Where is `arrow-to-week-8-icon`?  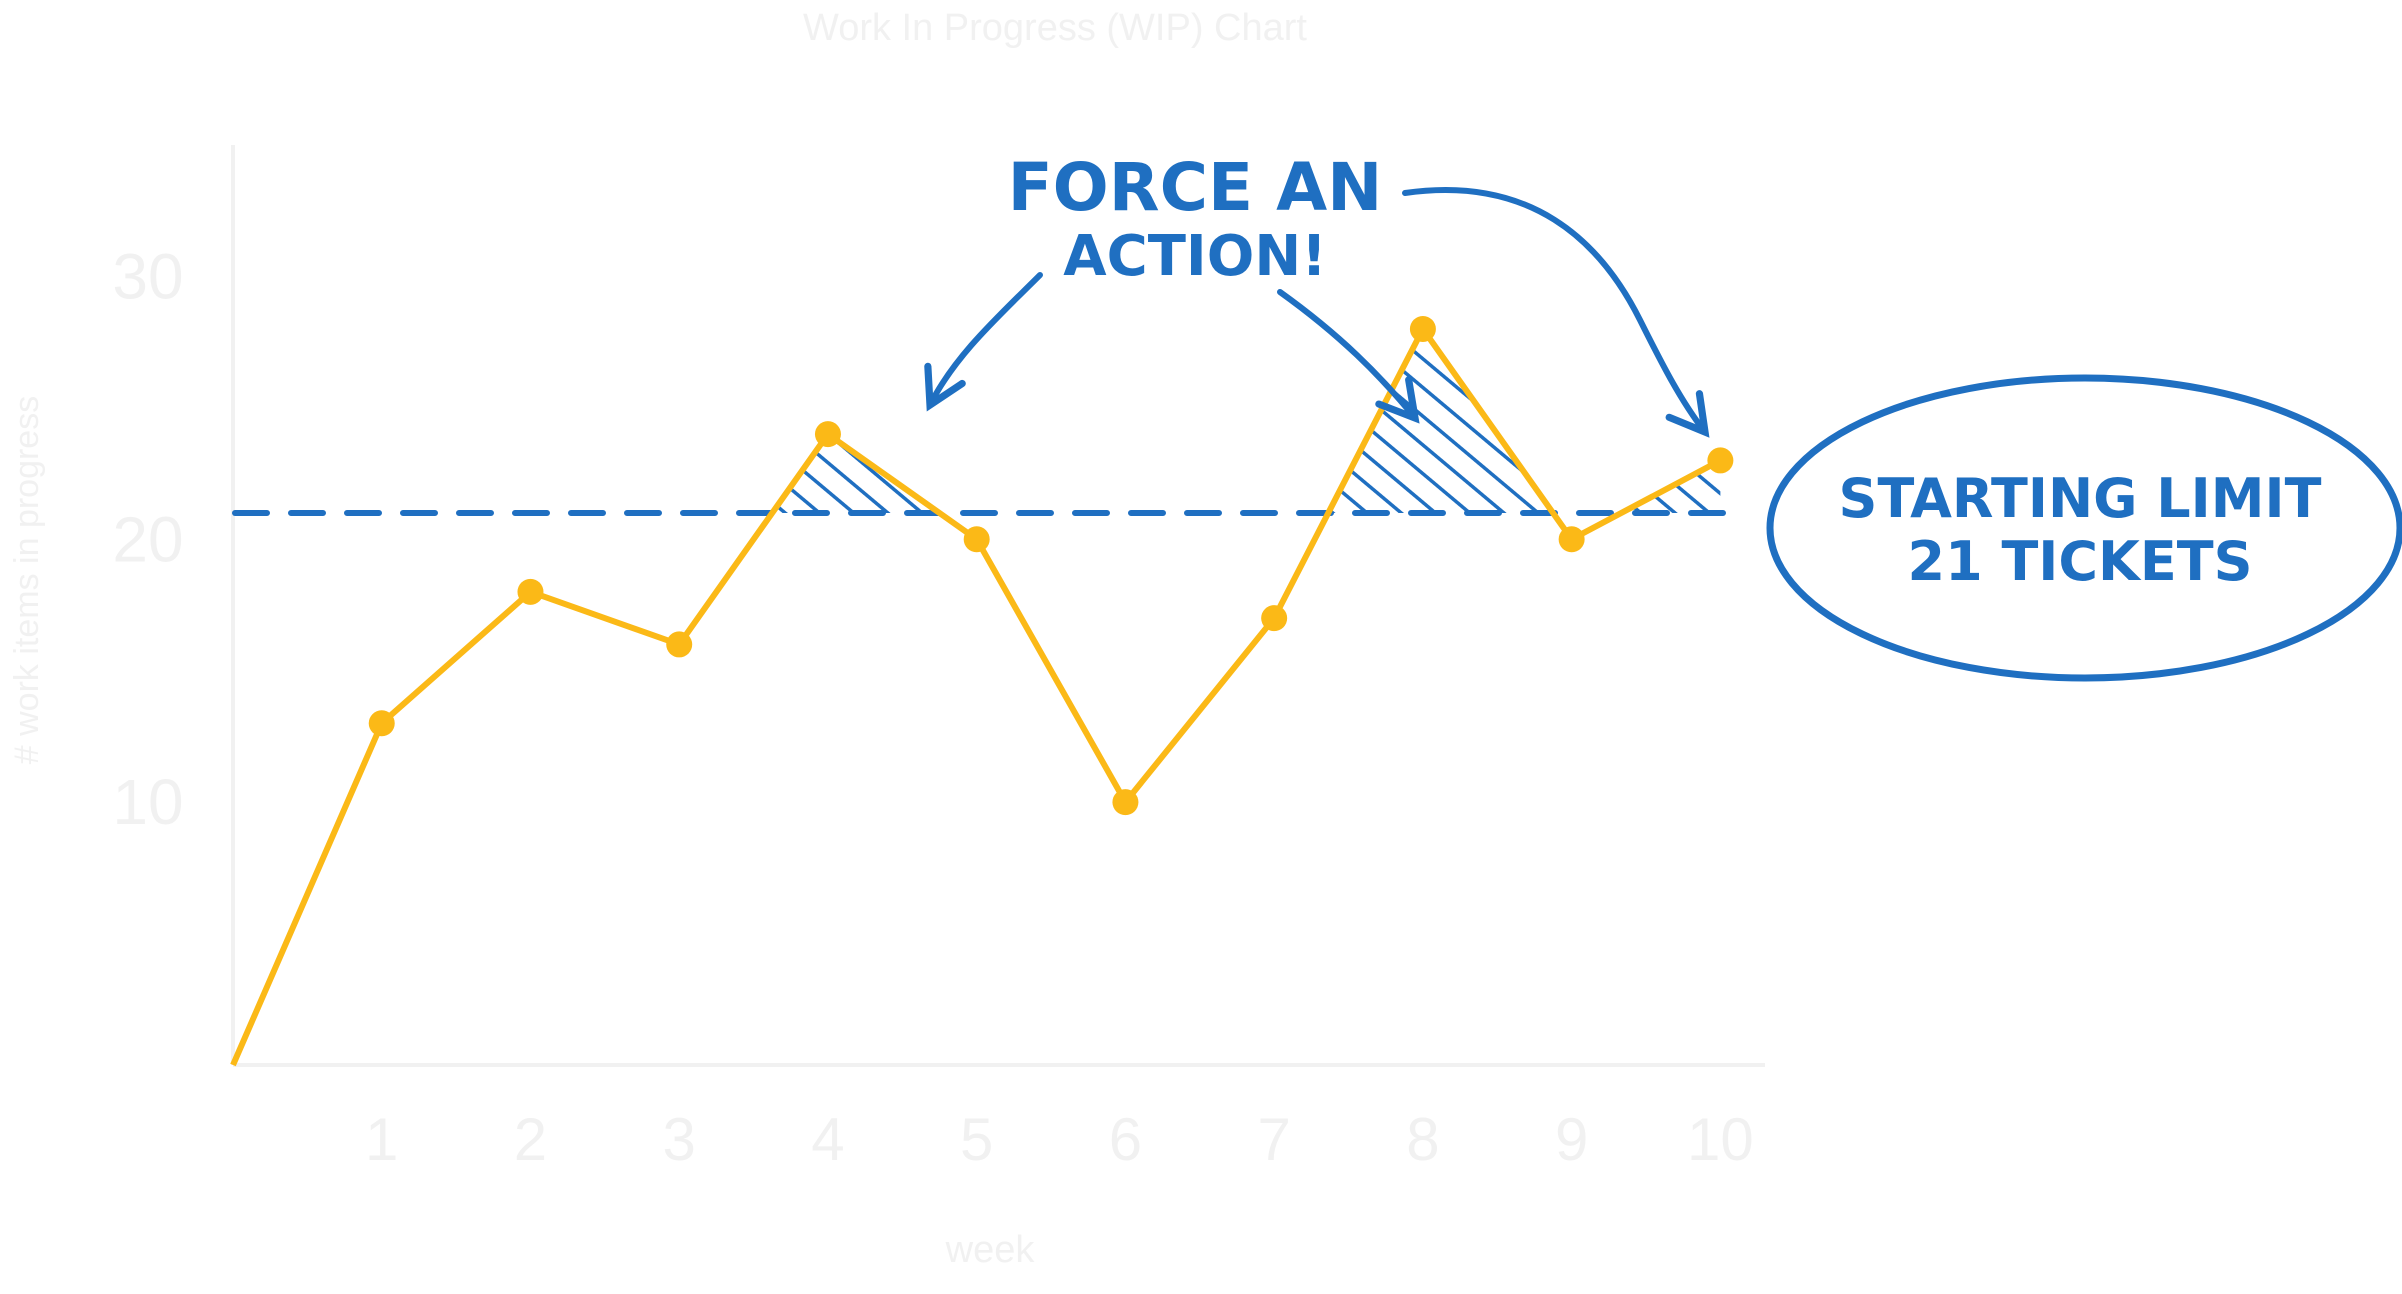
arrow-to-week-8-icon is located at coordinates (1348, 356).